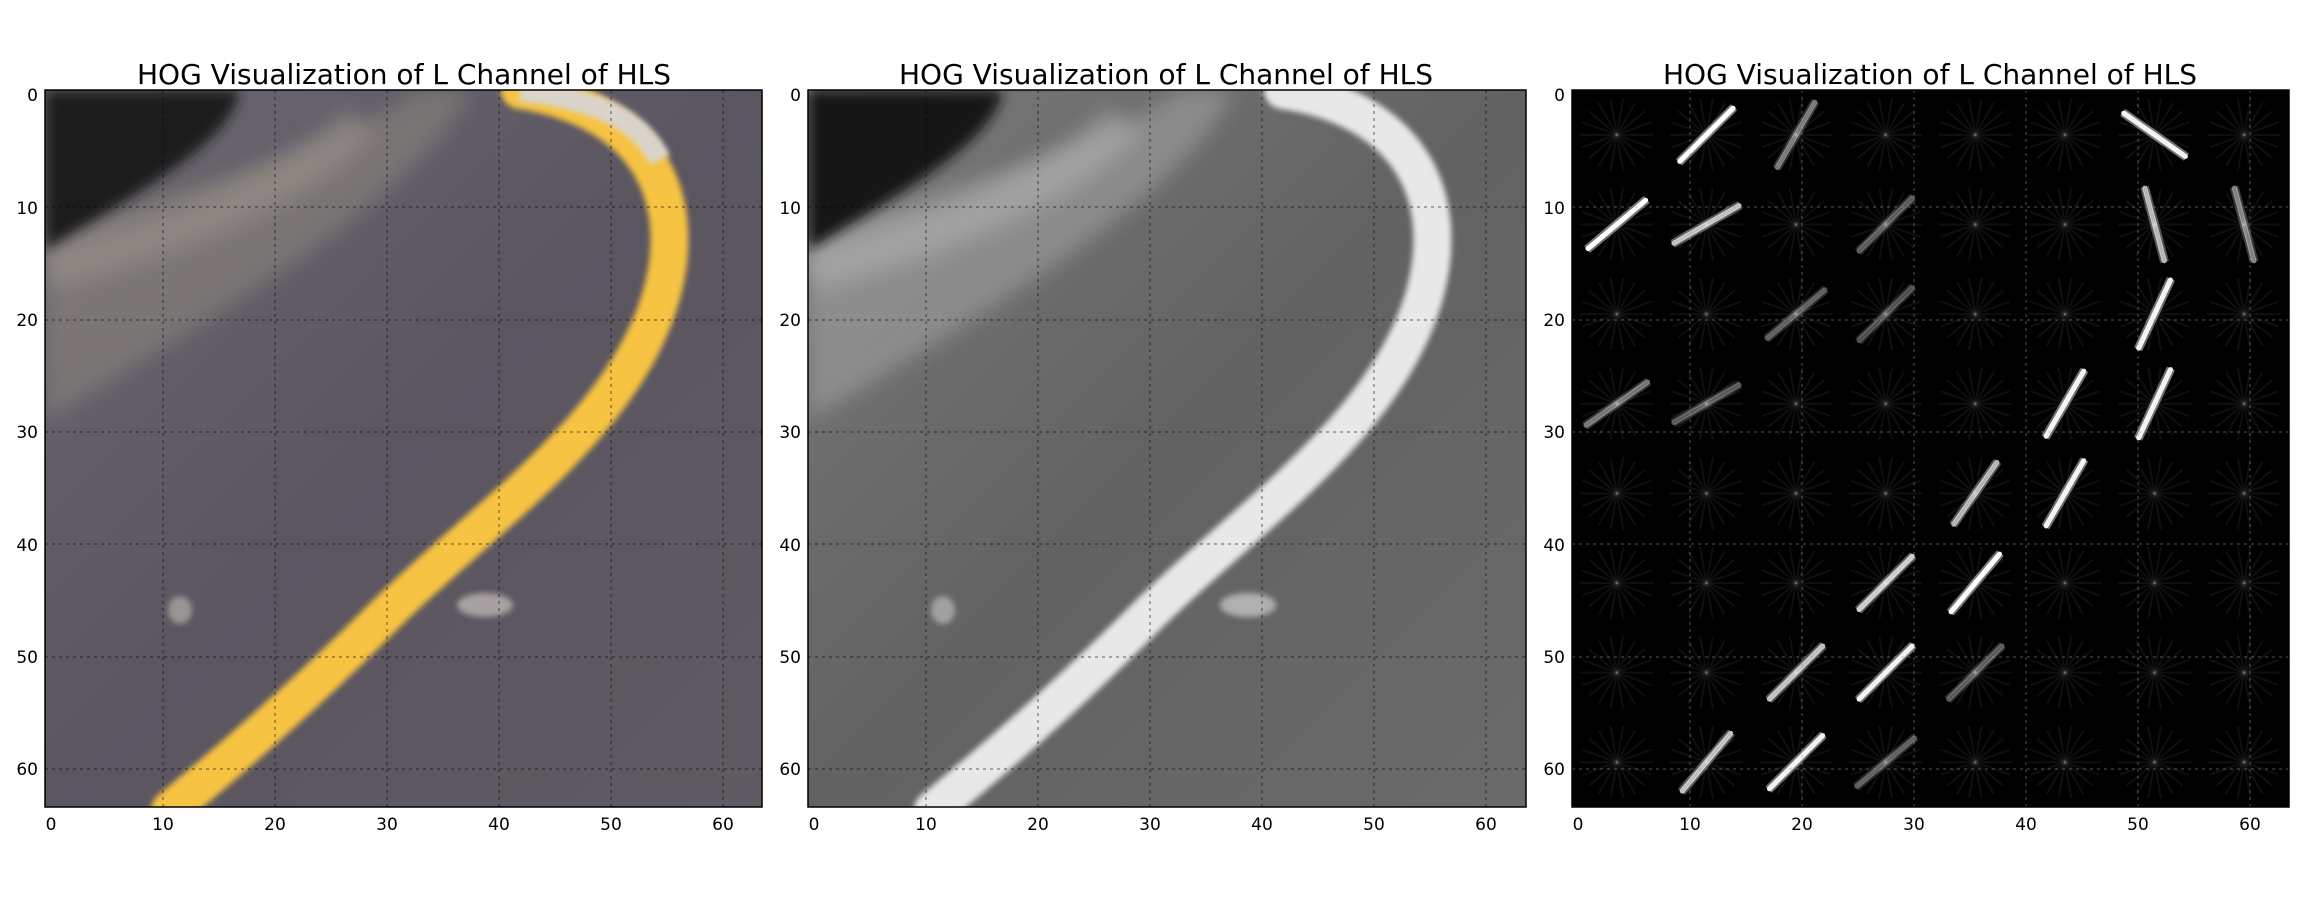  I want to click on panel-2-title: HOG Visualization of L Channel of HLS, so click(1166, 74).